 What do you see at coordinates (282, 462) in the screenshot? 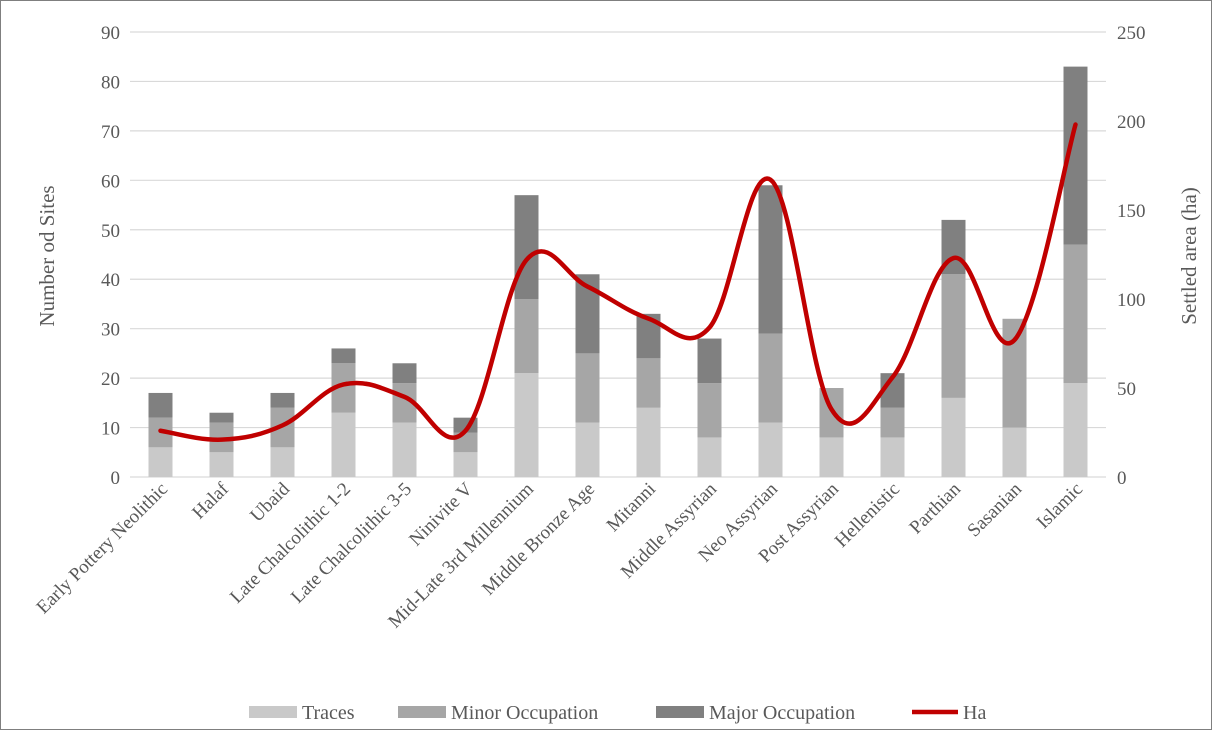
I see `bar-traces-ubaid` at bounding box center [282, 462].